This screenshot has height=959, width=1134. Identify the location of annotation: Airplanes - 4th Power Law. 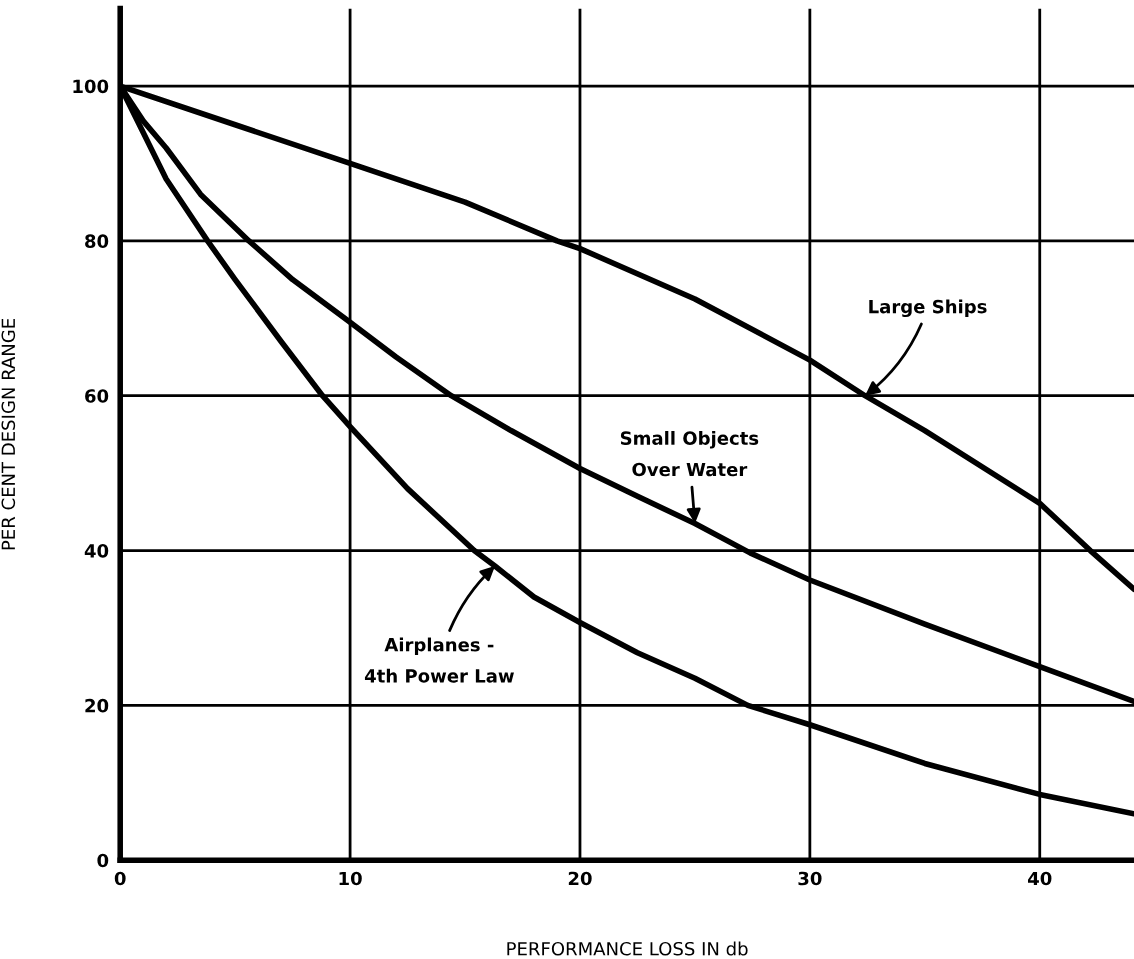
(439, 660).